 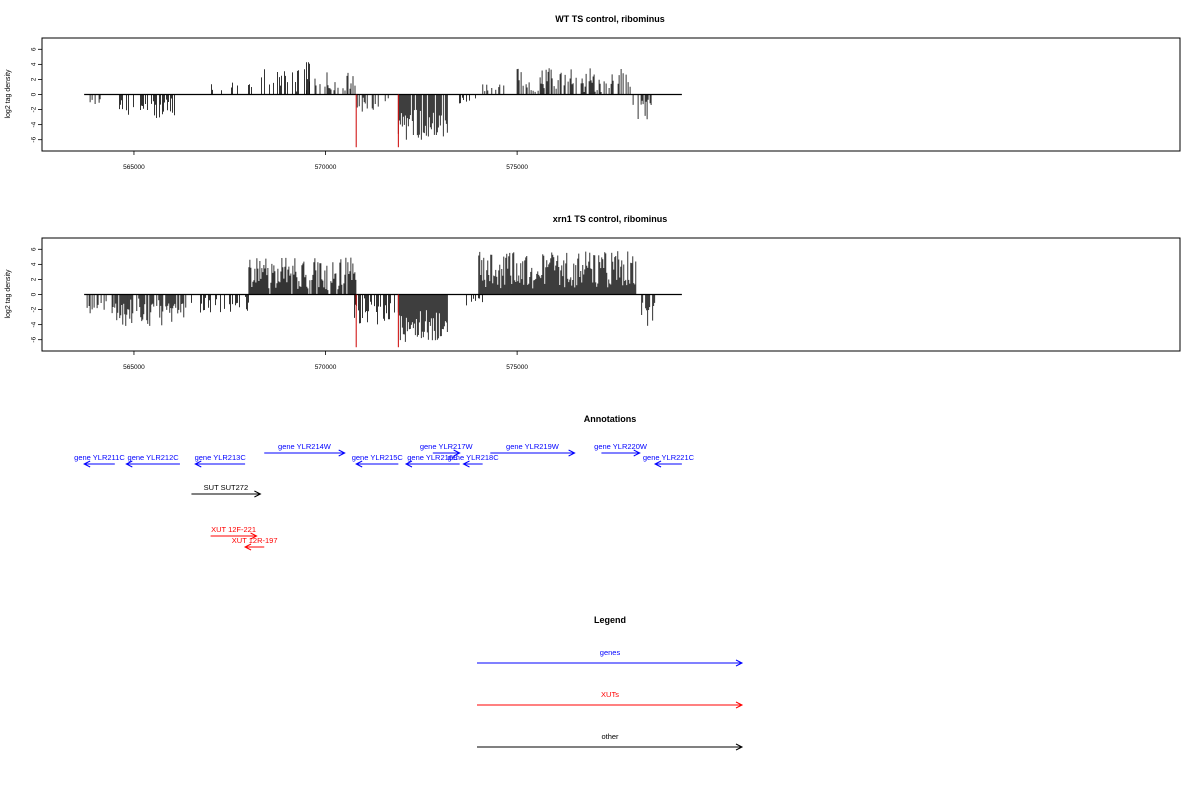 I want to click on annotation-feature: gene YLR215C, so click(x=378, y=460).